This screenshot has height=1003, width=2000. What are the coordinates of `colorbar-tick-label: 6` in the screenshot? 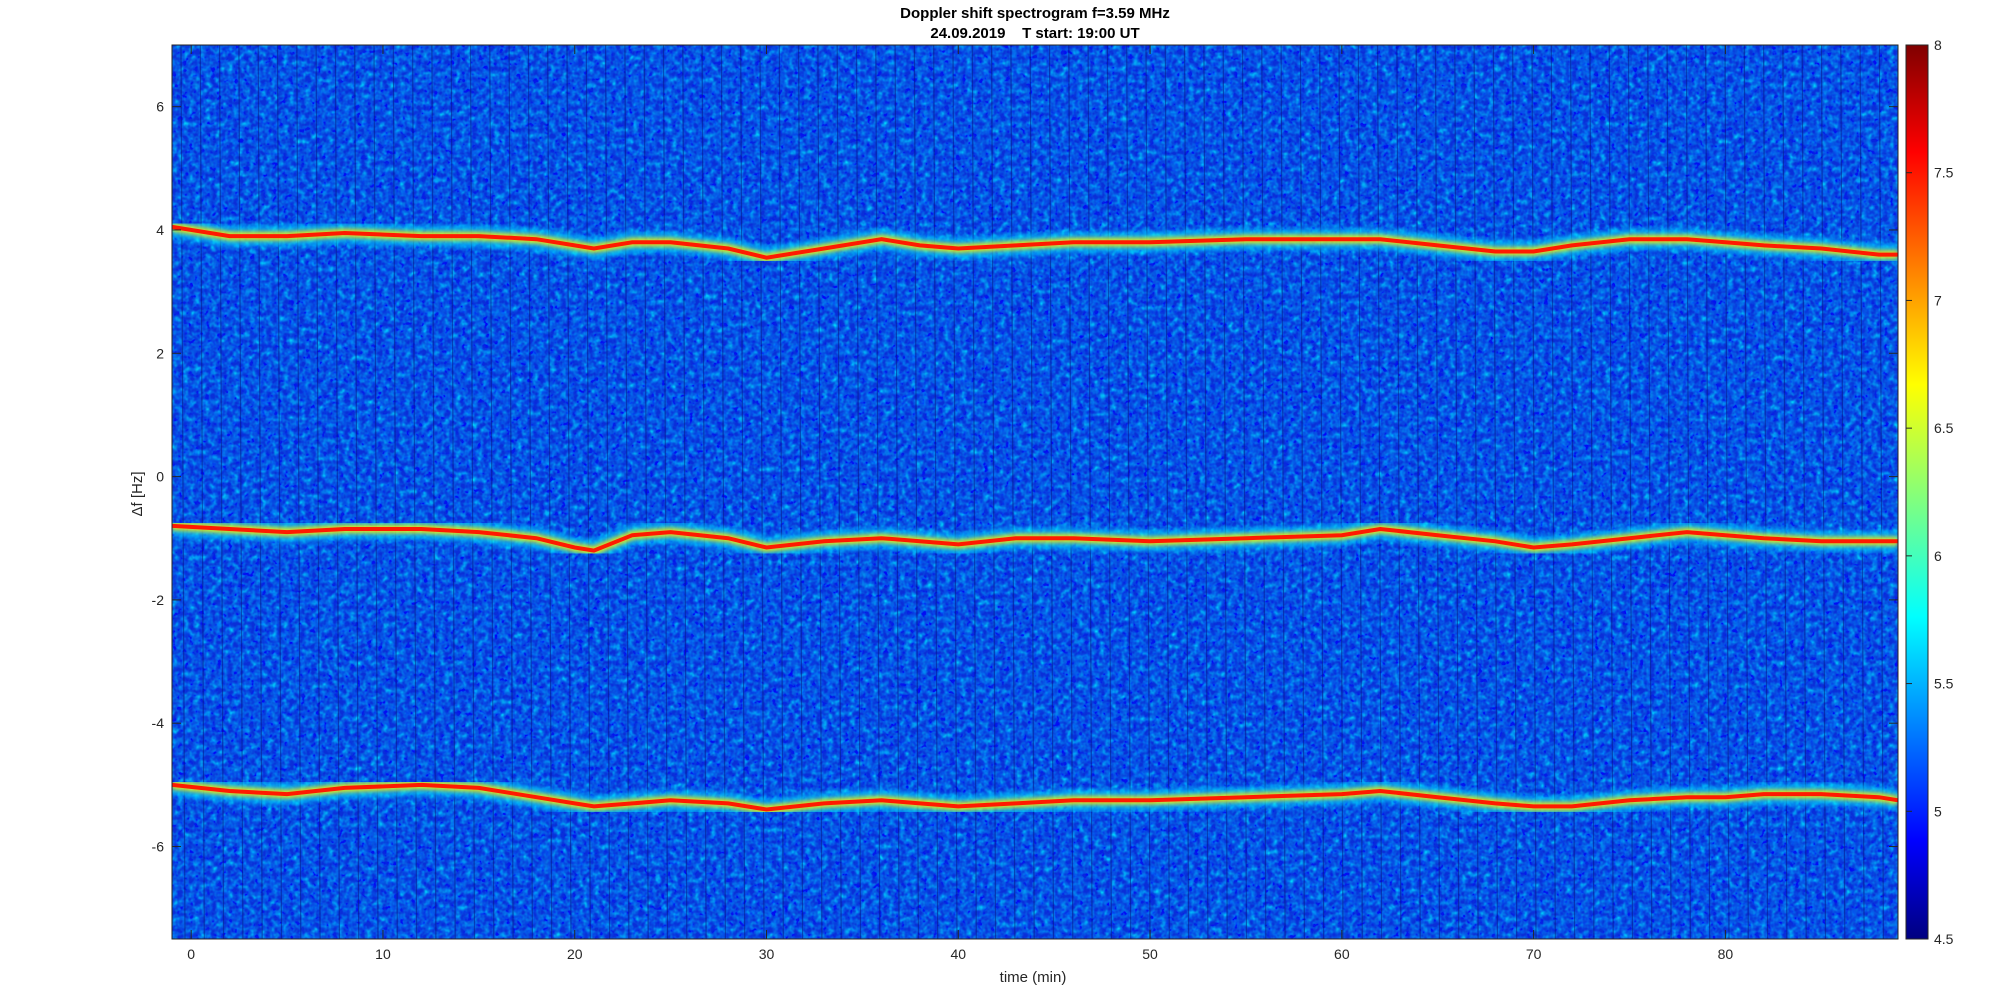 It's located at (1938, 556).